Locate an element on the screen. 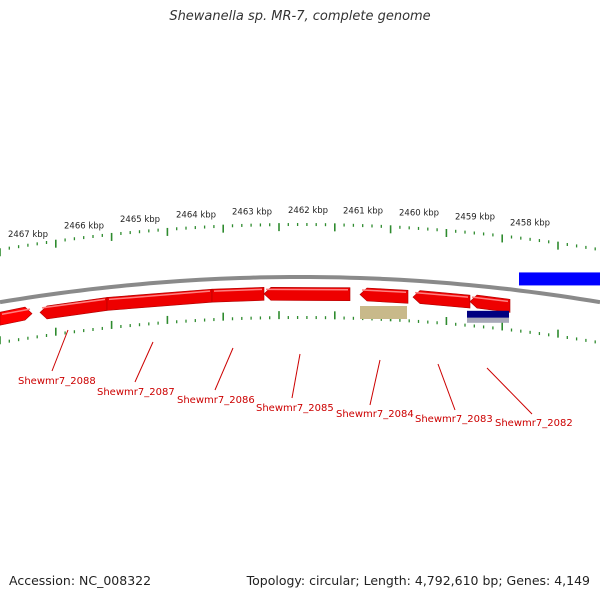 The width and height of the screenshot is (600, 600). kbp-tick-label: 2460 kbp is located at coordinates (419, 214).